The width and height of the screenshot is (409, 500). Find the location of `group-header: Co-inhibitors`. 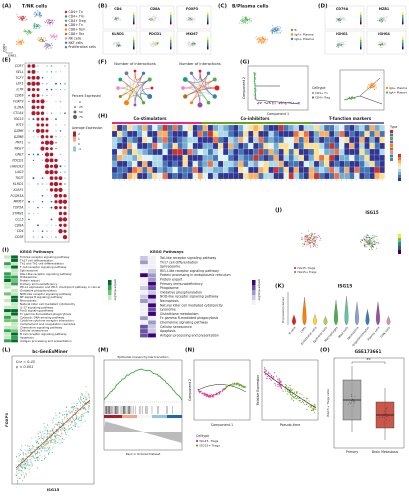

group-header: Co-inhibitors is located at coordinates (255, 118).